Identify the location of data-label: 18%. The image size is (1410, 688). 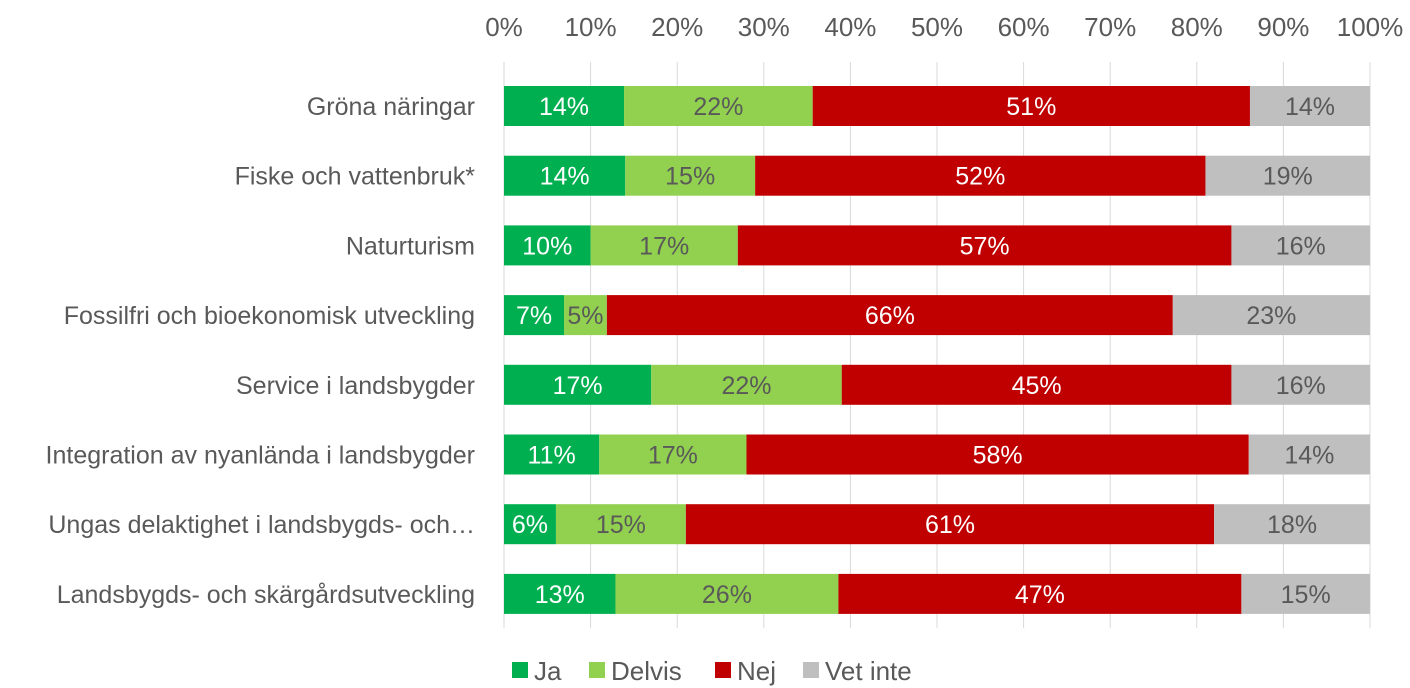
(1292, 525).